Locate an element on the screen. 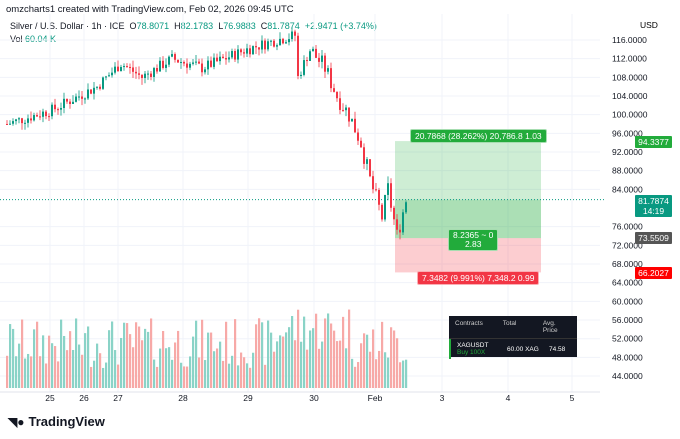  y-tick-label: 116.0000 is located at coordinates (629, 40).